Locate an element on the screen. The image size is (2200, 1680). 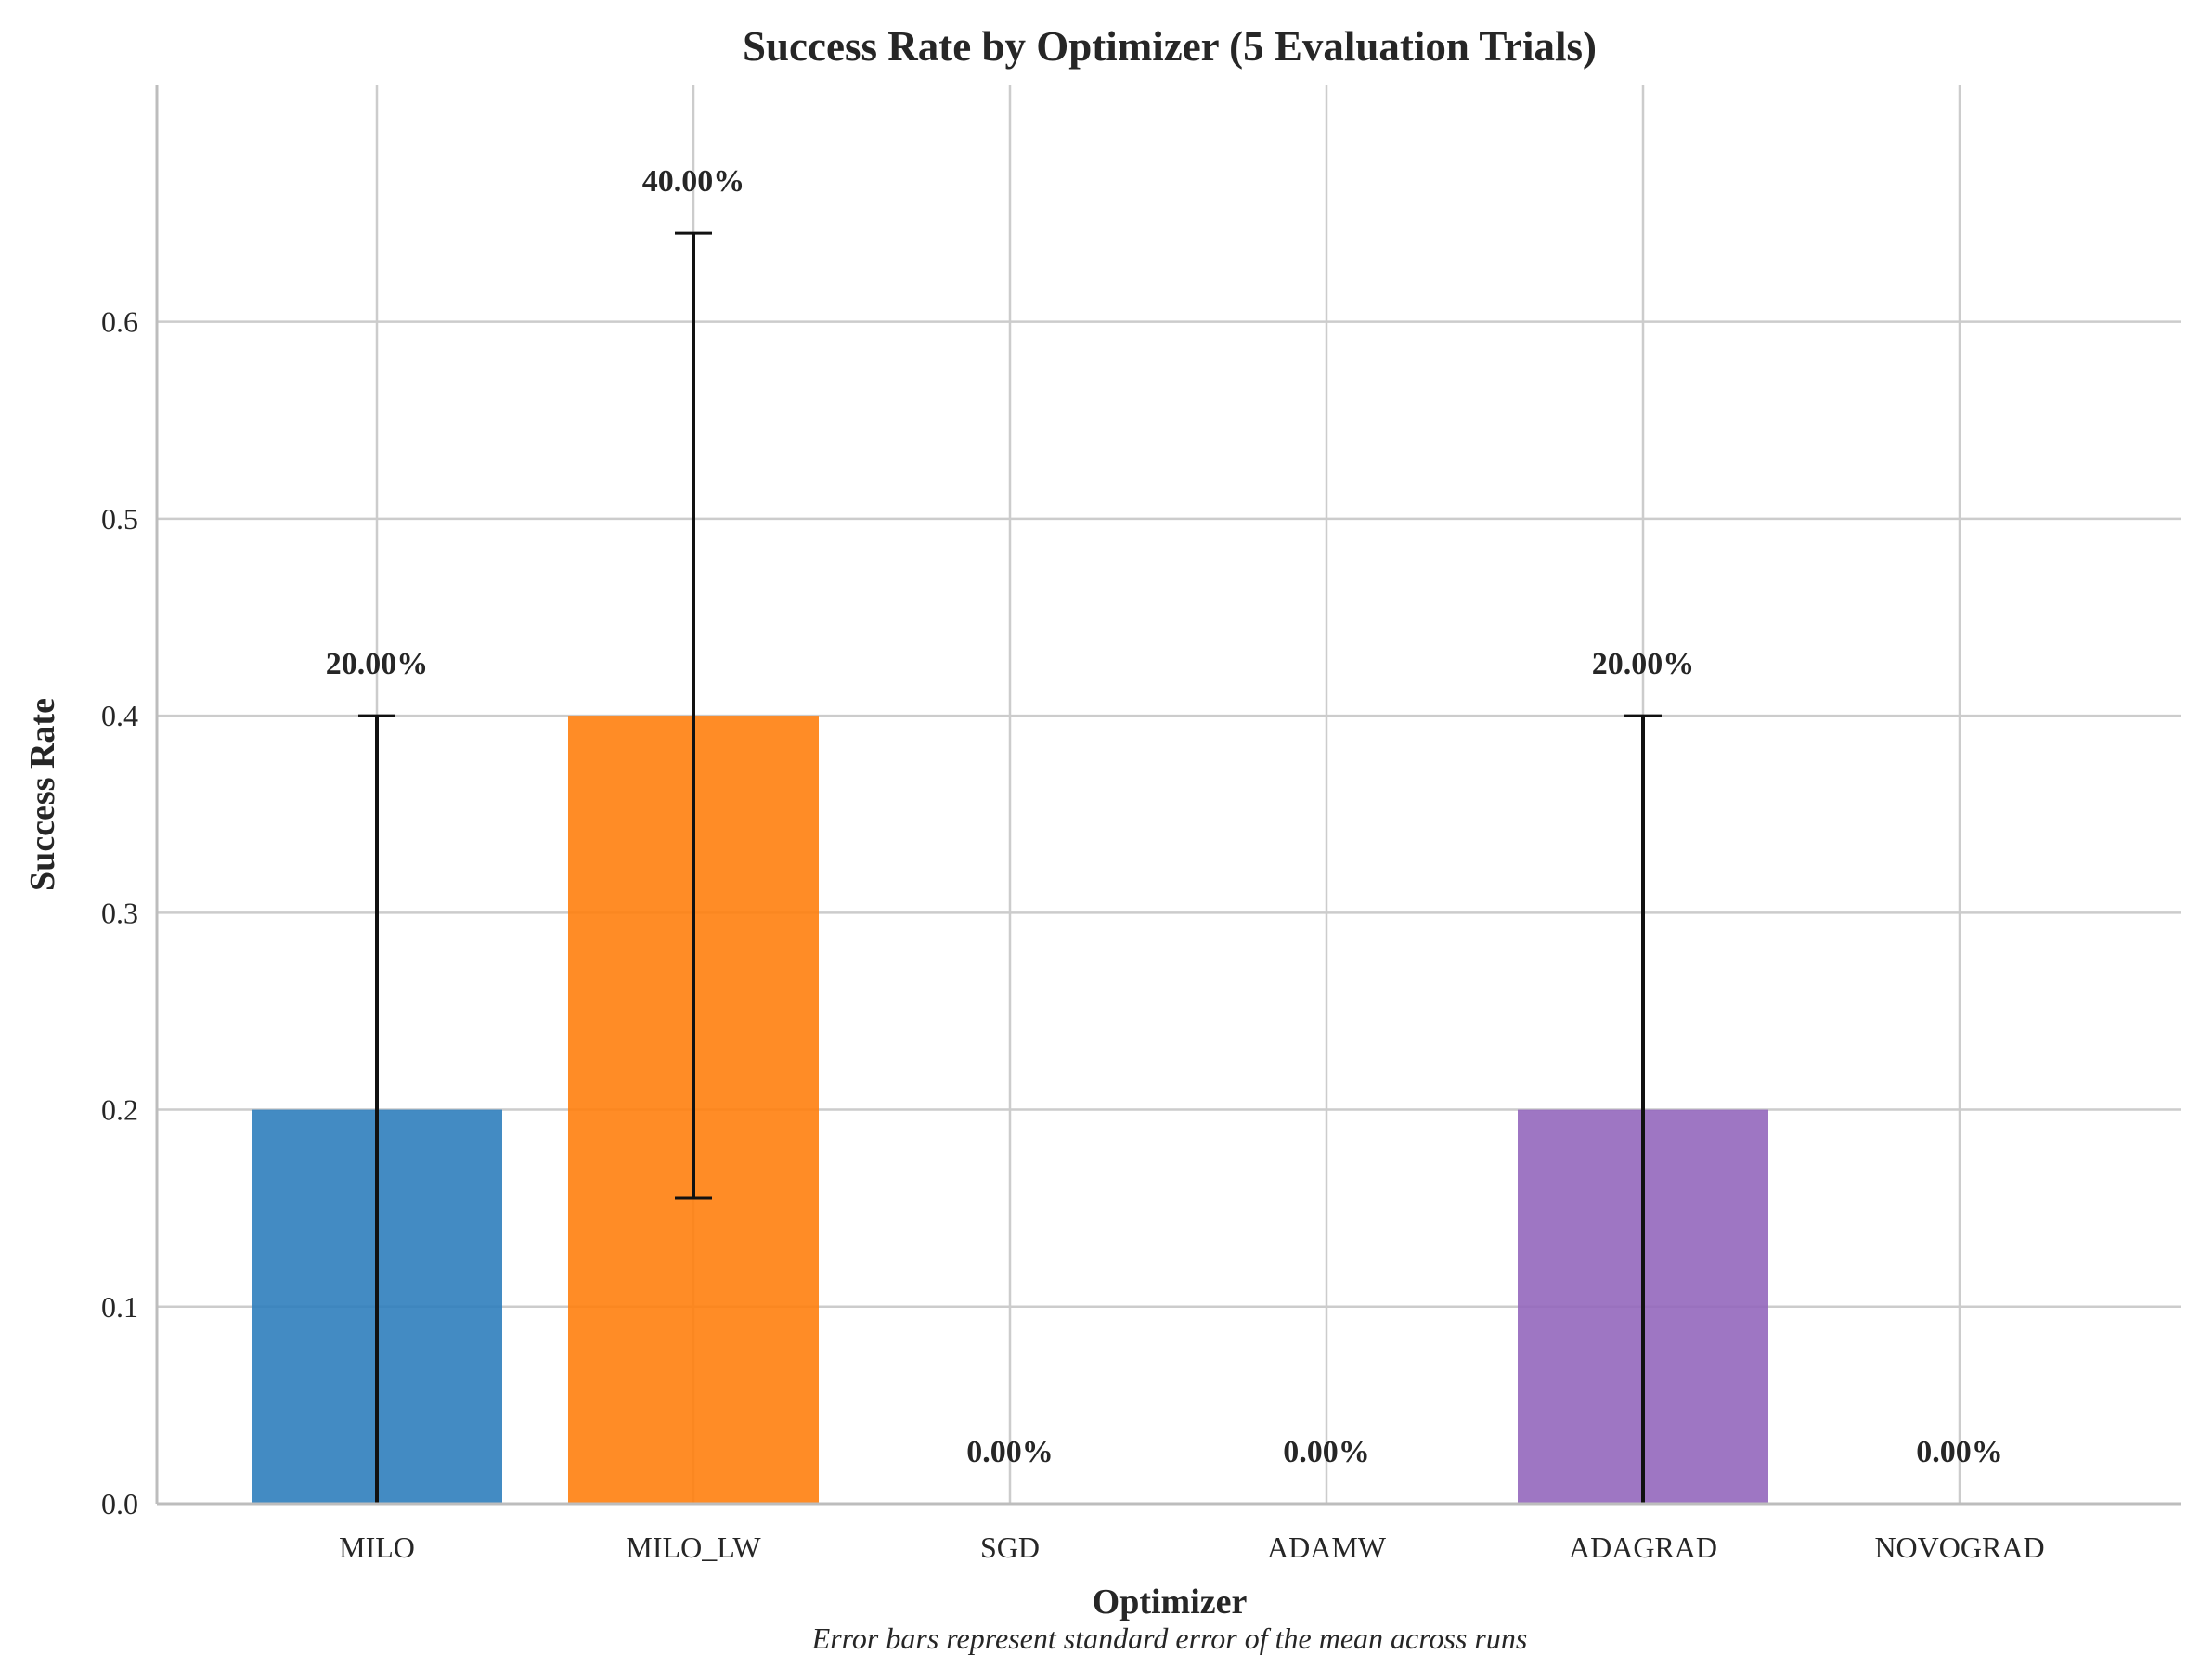
y-tick-label: 0.5 is located at coordinates (120, 519).